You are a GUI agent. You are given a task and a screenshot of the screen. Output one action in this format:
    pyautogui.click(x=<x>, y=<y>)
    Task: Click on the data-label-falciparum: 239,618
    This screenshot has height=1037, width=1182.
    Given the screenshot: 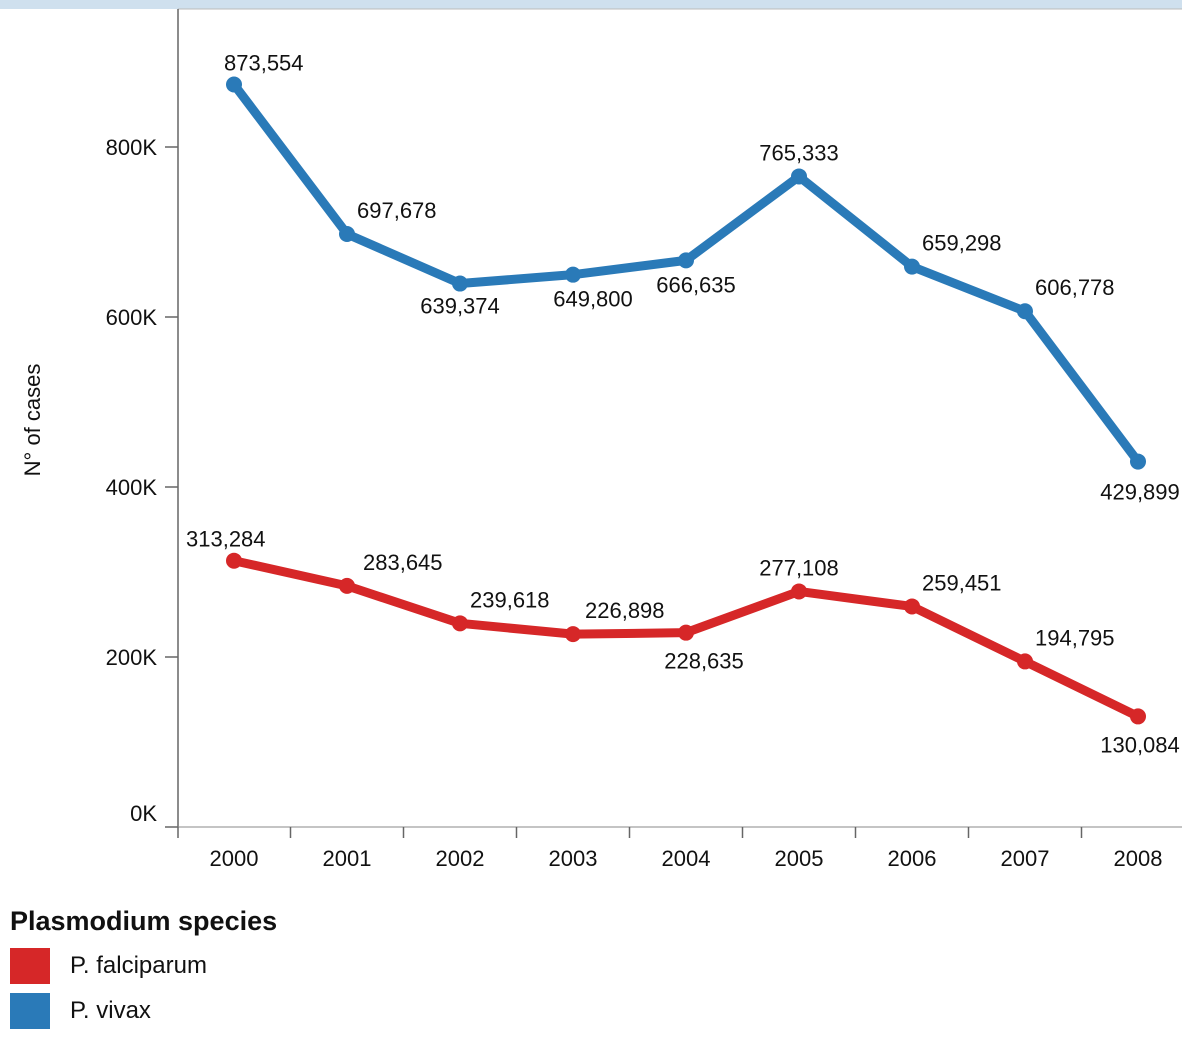 What is the action you would take?
    pyautogui.click(x=510, y=599)
    